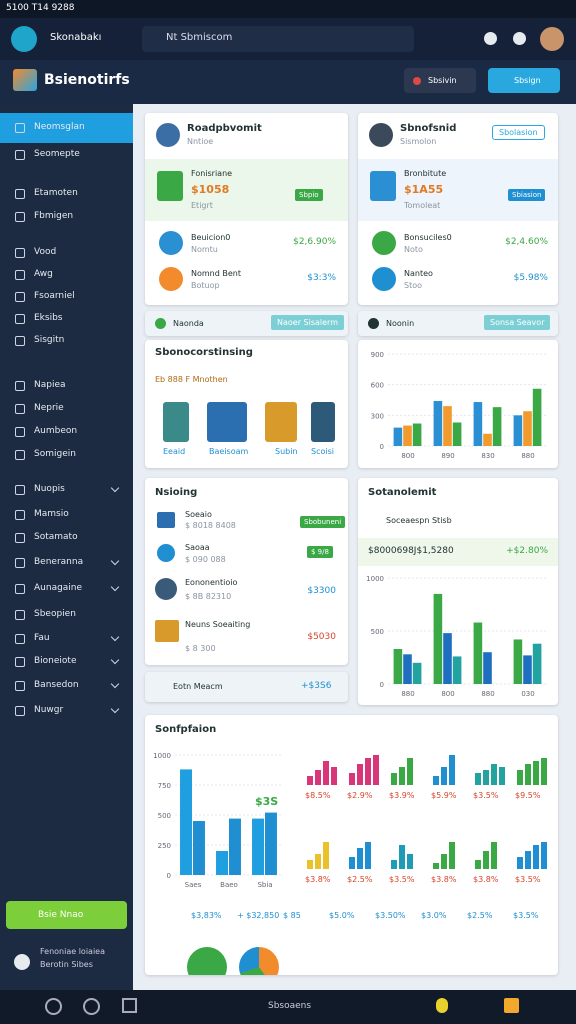  I want to click on mini-label: $3.9%, so click(402, 795).